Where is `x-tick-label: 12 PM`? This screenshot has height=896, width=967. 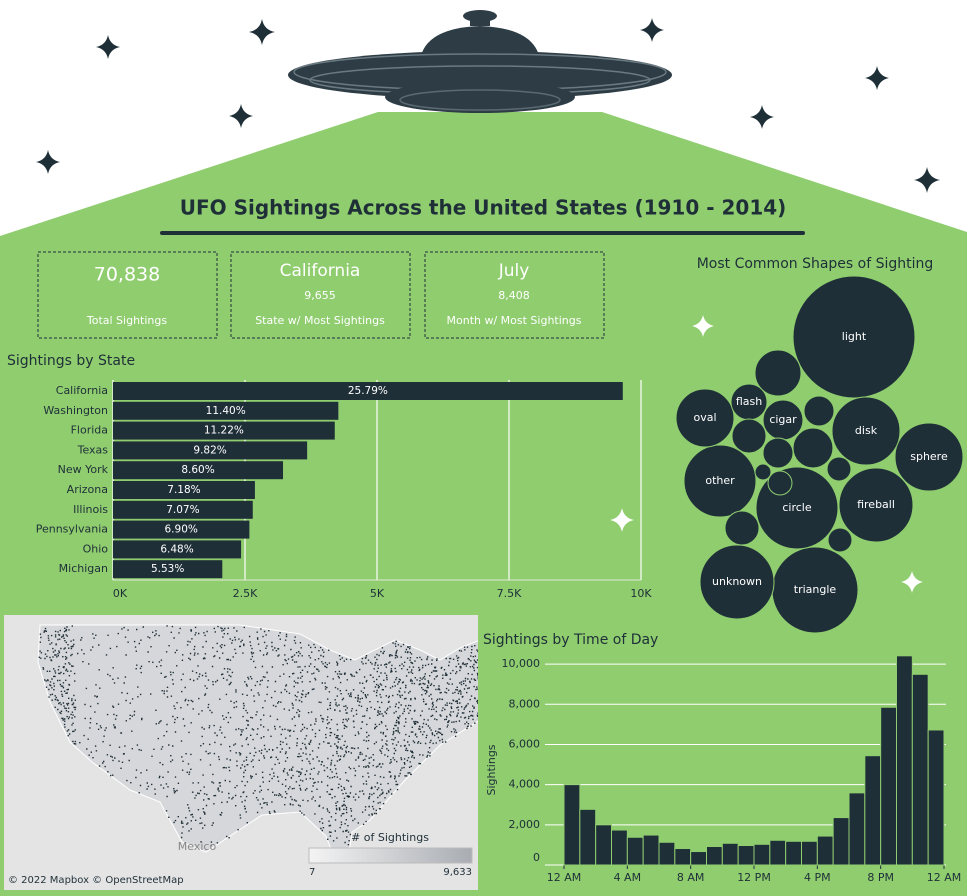 x-tick-label: 12 PM is located at coordinates (754, 877).